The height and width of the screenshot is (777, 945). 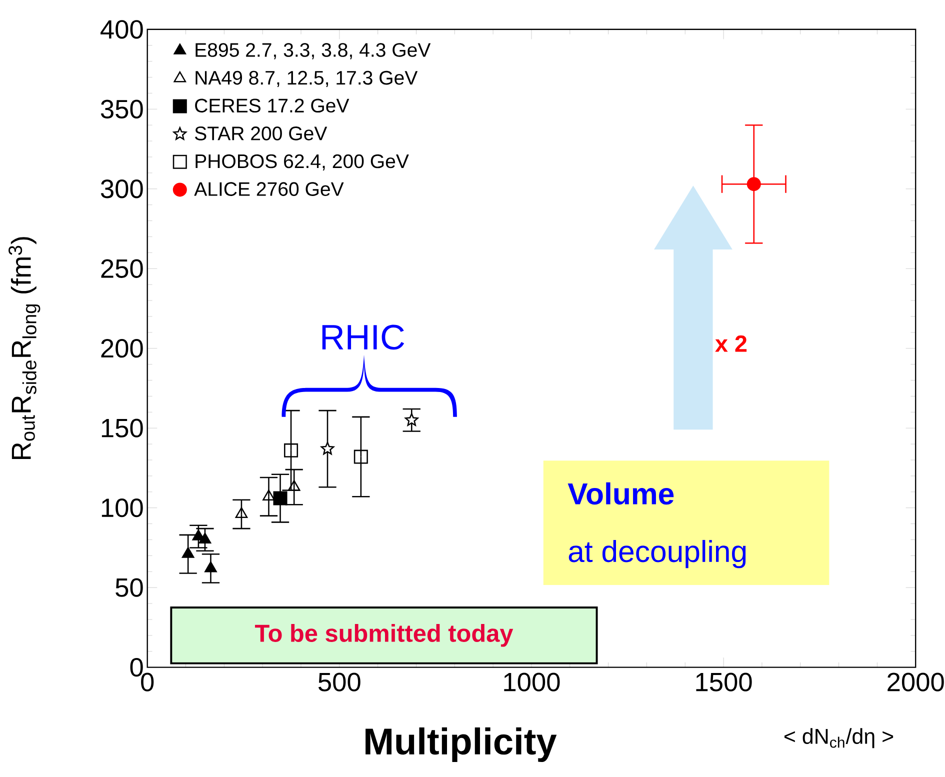 What do you see at coordinates (339, 682) in the screenshot?
I see `x-tick-label: 500` at bounding box center [339, 682].